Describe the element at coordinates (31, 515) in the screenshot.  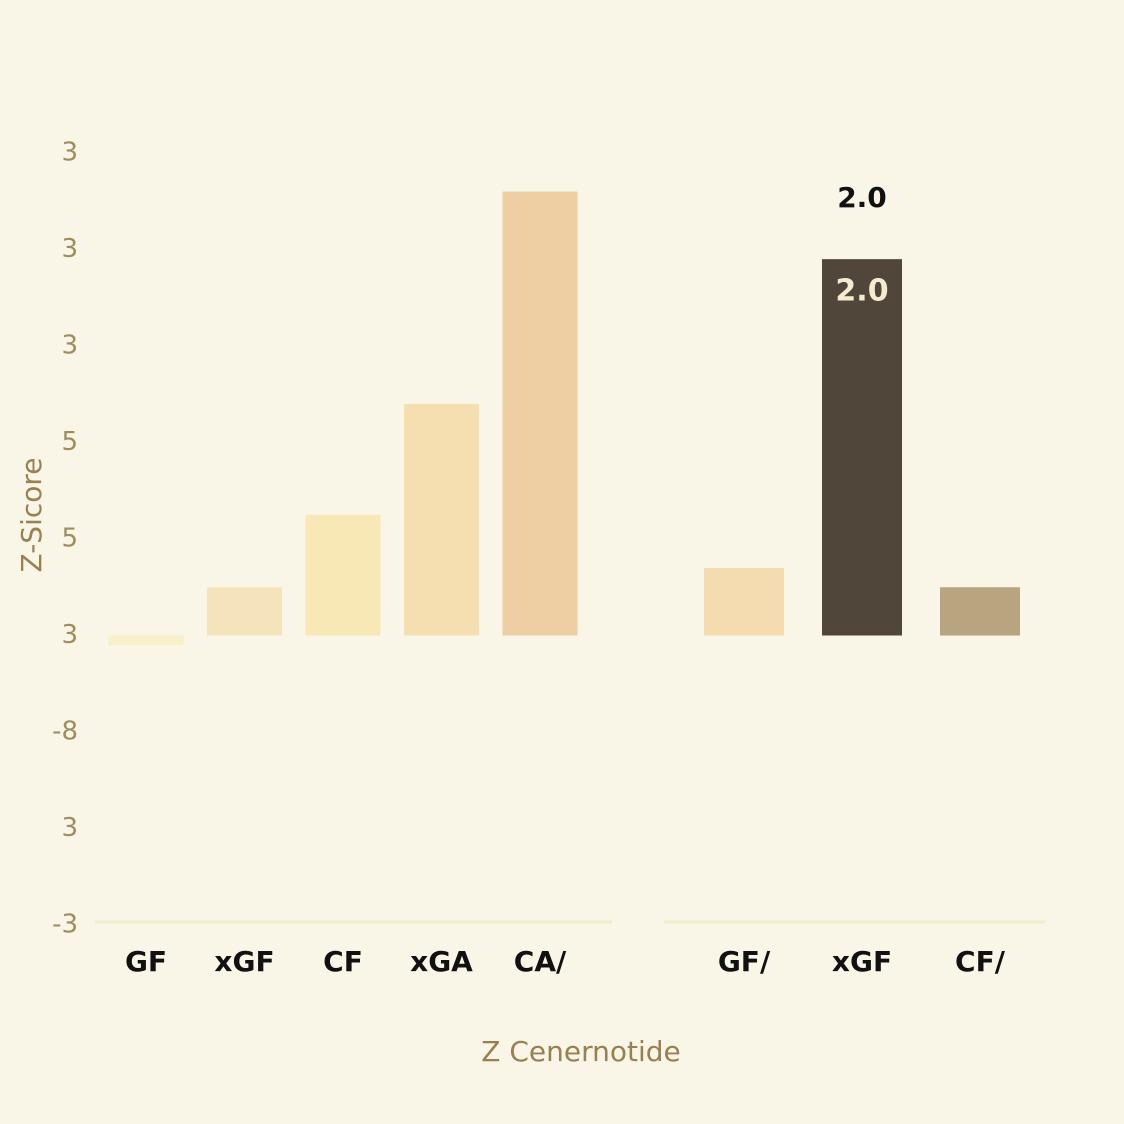
I see `y-axis-label: Z-Sicore` at that location.